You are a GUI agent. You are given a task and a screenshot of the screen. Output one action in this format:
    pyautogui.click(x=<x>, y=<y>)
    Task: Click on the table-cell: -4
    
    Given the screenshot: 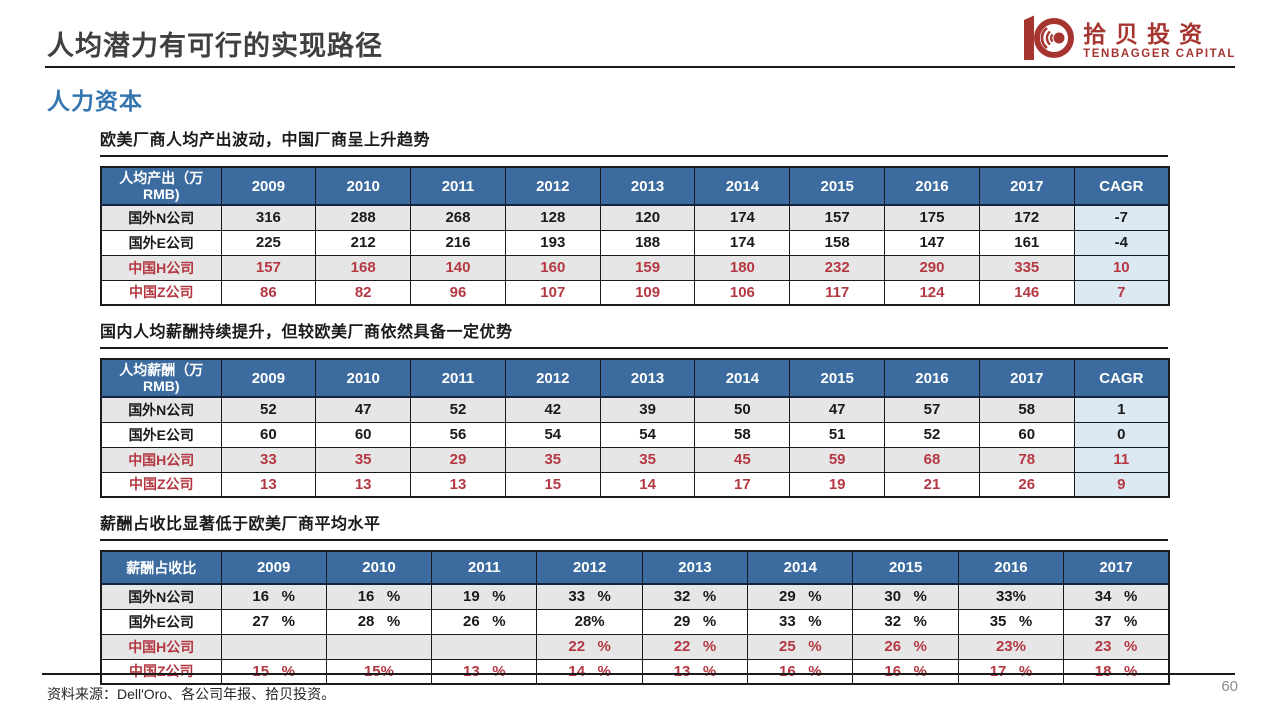 What is the action you would take?
    pyautogui.click(x=1121, y=242)
    